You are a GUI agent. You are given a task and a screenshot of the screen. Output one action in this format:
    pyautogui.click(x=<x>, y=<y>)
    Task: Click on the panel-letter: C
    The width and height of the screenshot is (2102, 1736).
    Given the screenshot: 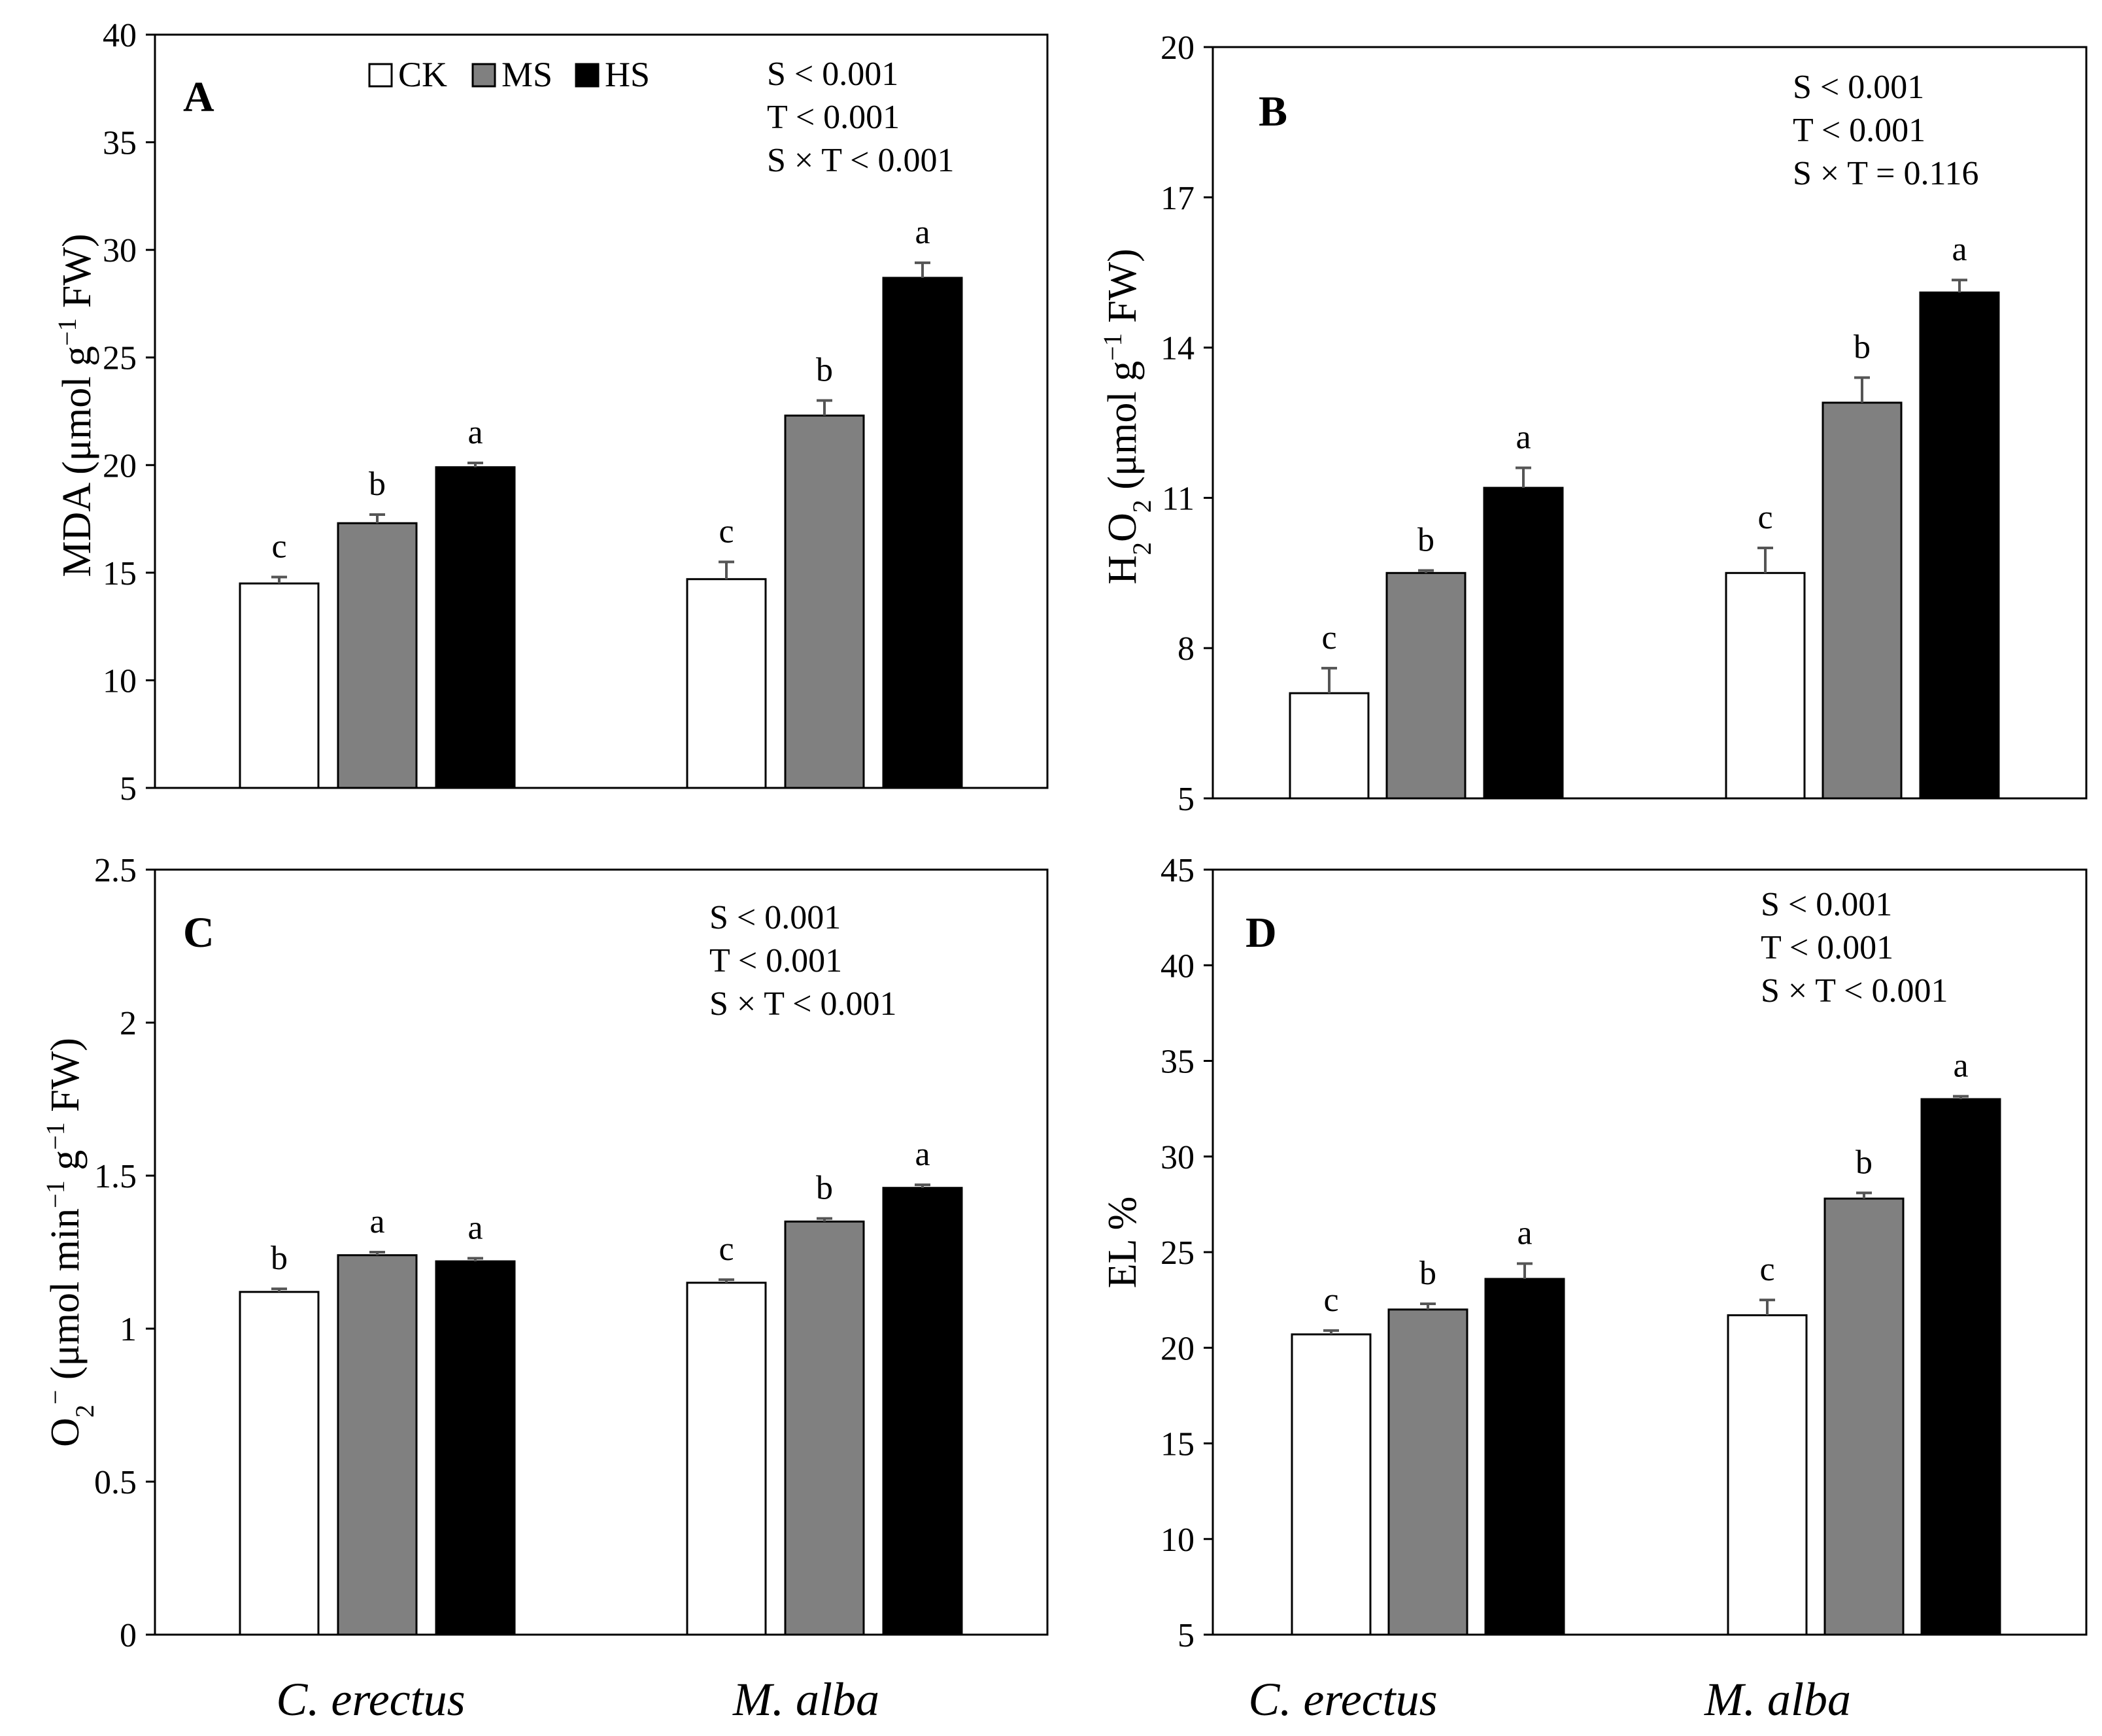 What is the action you would take?
    pyautogui.click(x=199, y=933)
    